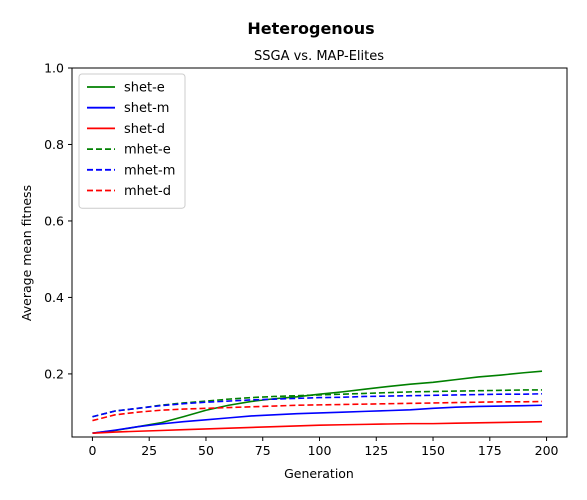 Image resolution: width=587 pixels, height=500 pixels. Describe the element at coordinates (54, 68) in the screenshot. I see `y-tick-label-1: 1.0` at that location.